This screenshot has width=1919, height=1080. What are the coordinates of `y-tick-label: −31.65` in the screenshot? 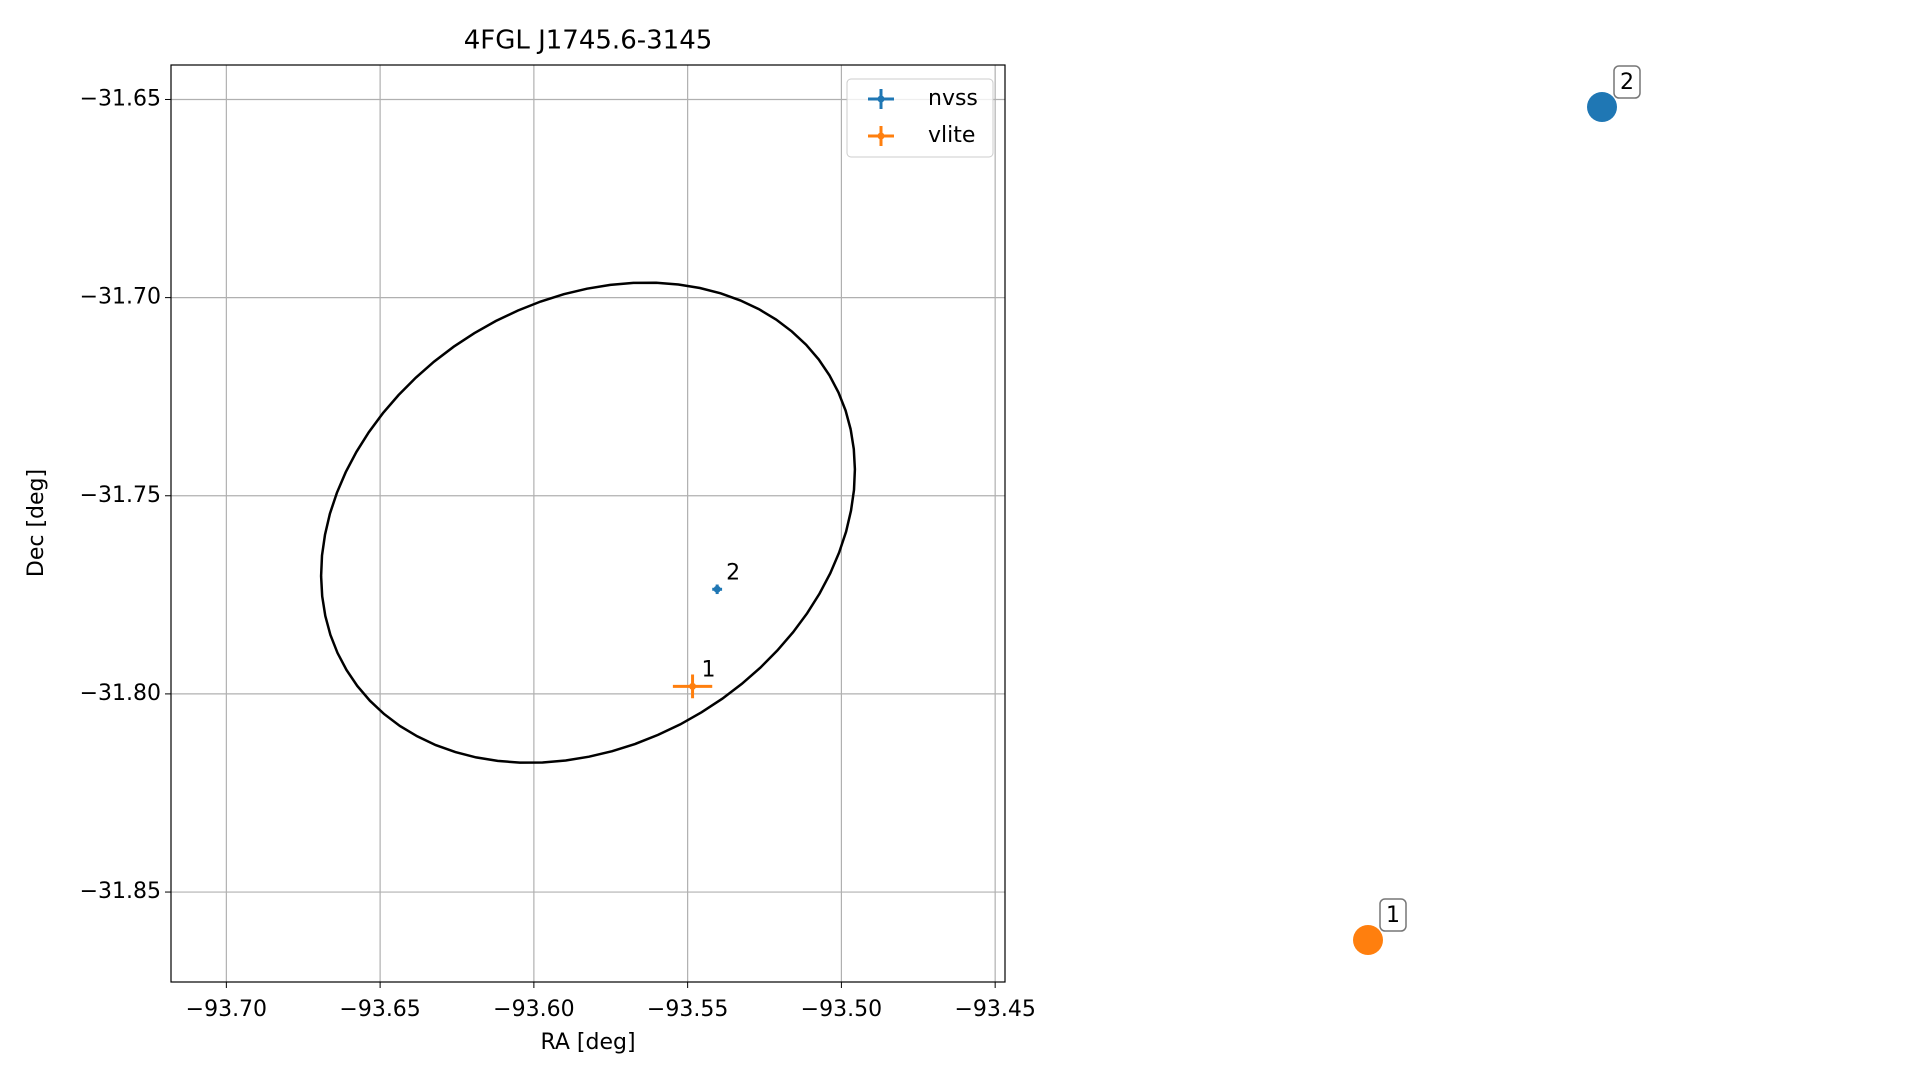 It's located at (120, 98).